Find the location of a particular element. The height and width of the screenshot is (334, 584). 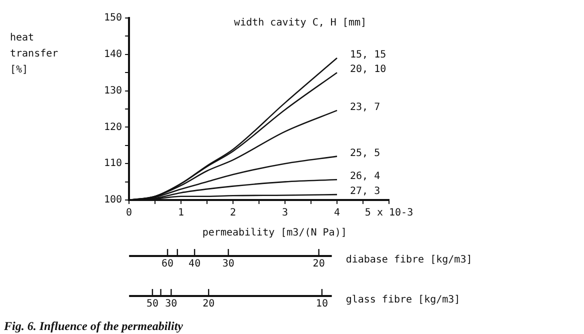

y-axis-title: heat transfer [%] is located at coordinates (34, 54).